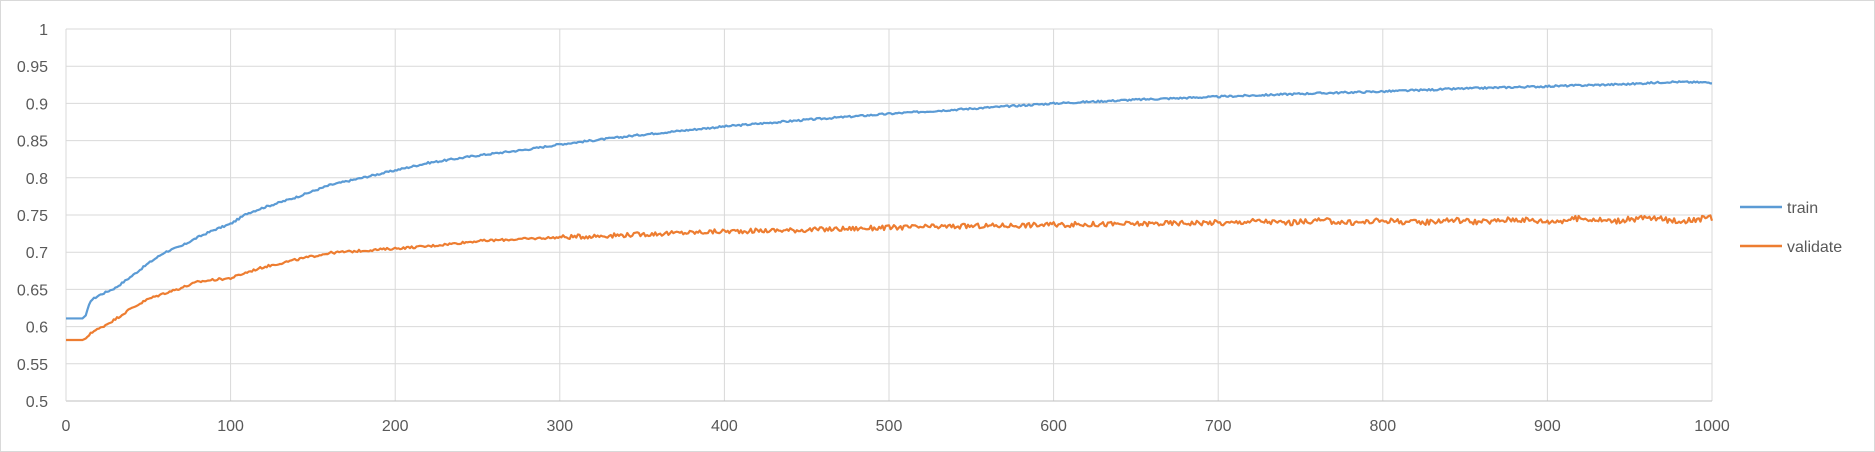  I want to click on legend: train validate, so click(1791, 228).